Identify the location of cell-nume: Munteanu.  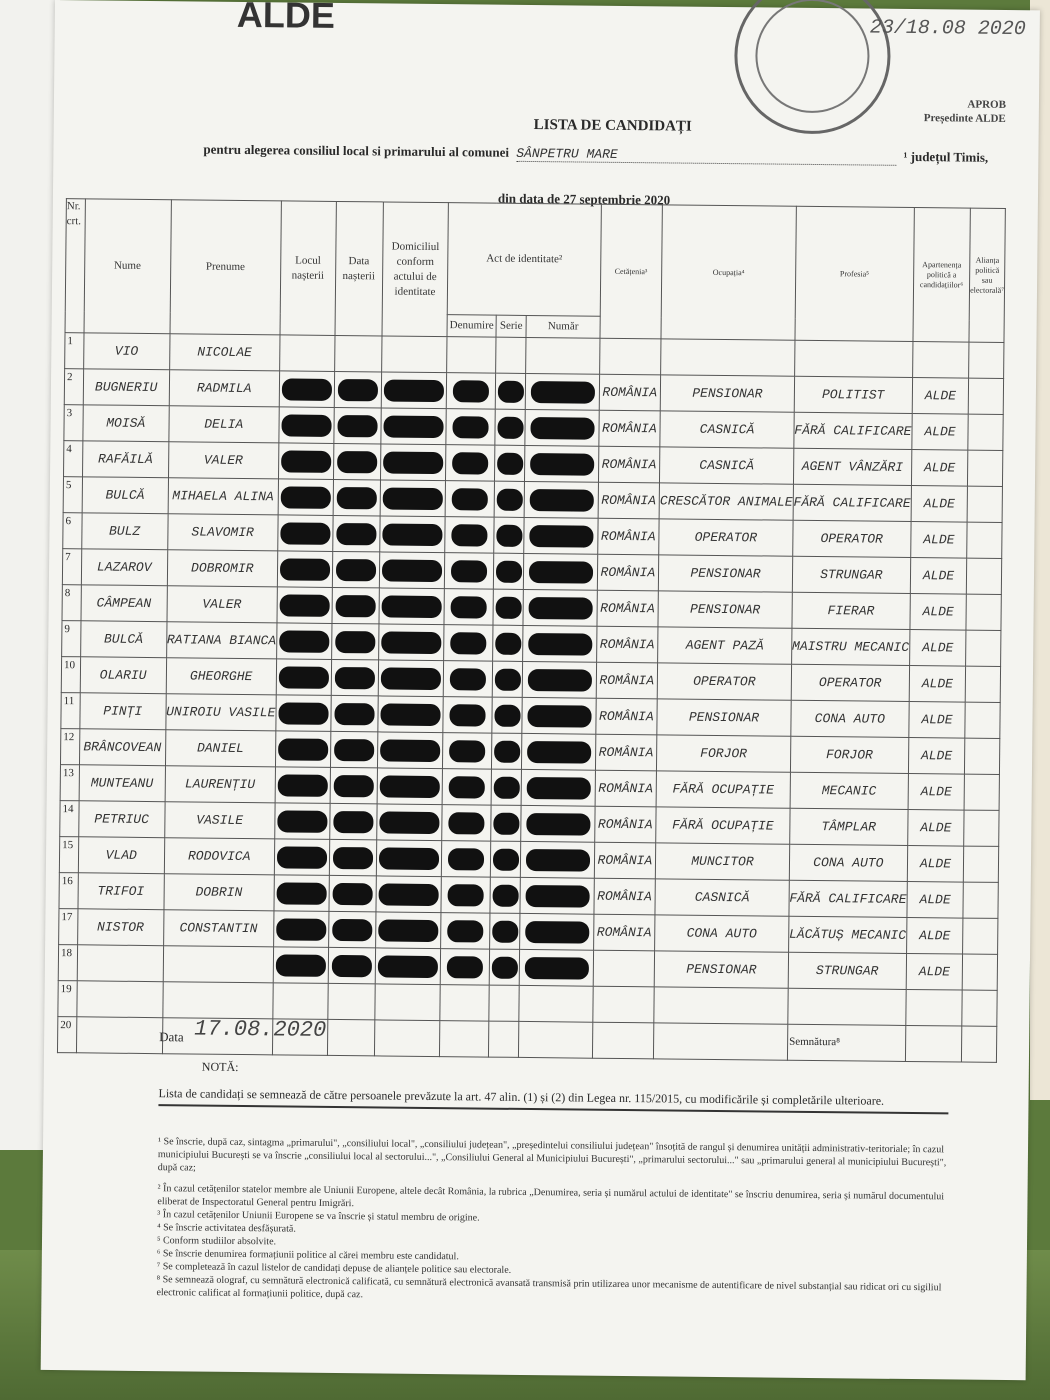
(122, 783).